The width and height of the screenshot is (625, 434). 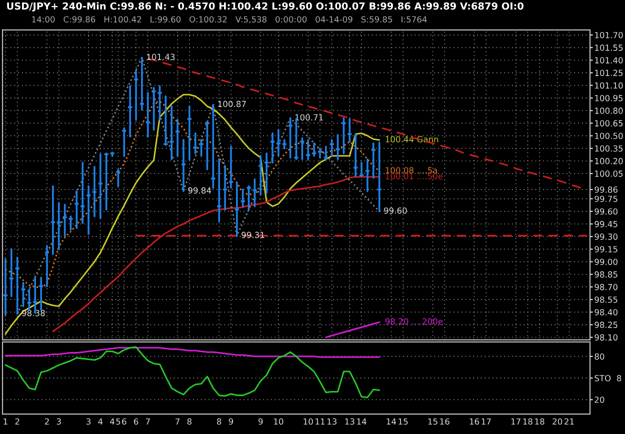 What do you see at coordinates (606, 325) in the screenshot?
I see `y-tick-label: 98.25` at bounding box center [606, 325].